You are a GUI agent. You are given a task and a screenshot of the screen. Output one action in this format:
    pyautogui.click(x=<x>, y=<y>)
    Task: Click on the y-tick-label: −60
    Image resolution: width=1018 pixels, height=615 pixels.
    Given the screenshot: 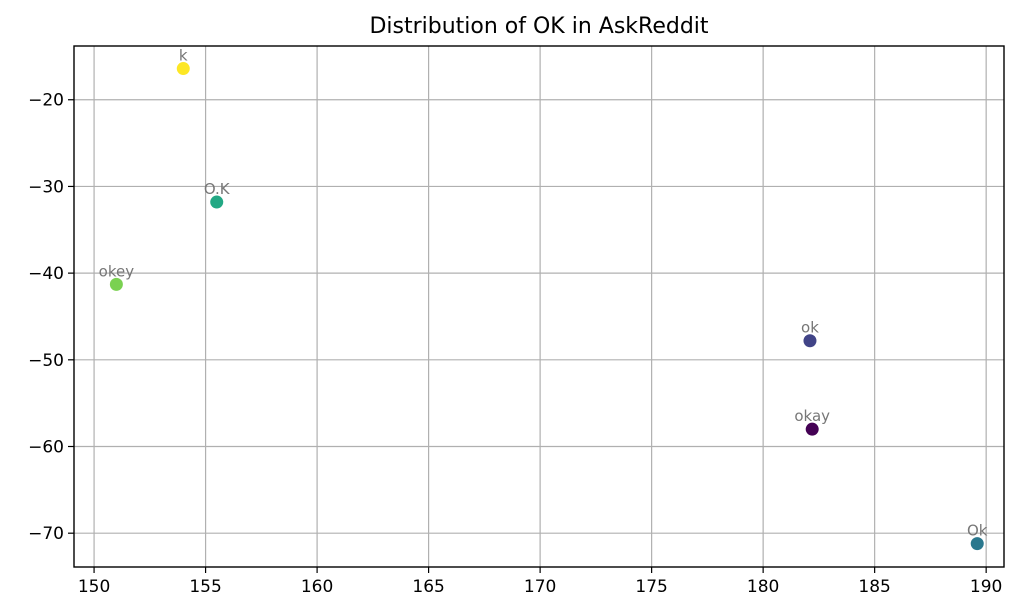 What is the action you would take?
    pyautogui.click(x=46, y=448)
    